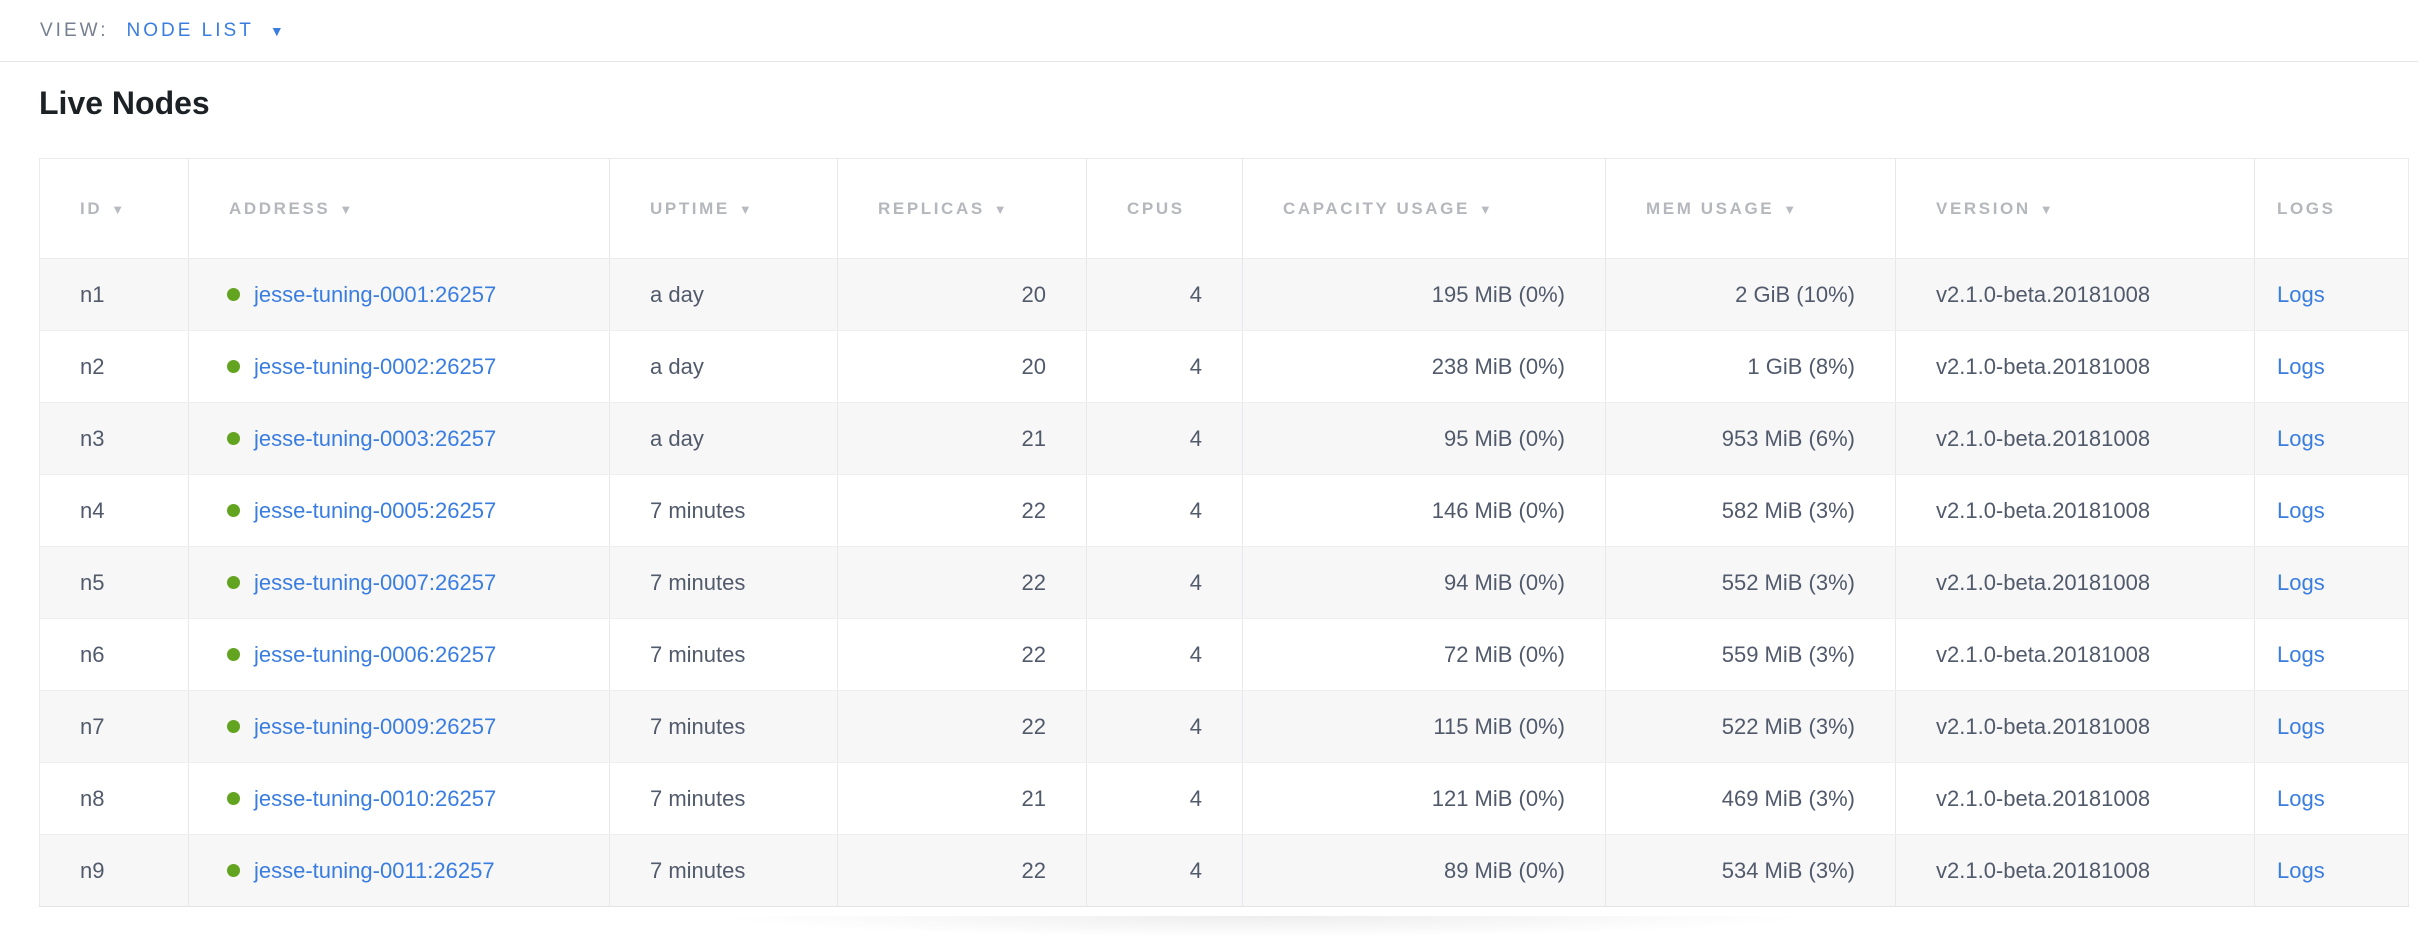 The image size is (2418, 946). Describe the element at coordinates (1376, 208) in the screenshot. I see `column-header-label: CAPACITY USAGE` at that location.